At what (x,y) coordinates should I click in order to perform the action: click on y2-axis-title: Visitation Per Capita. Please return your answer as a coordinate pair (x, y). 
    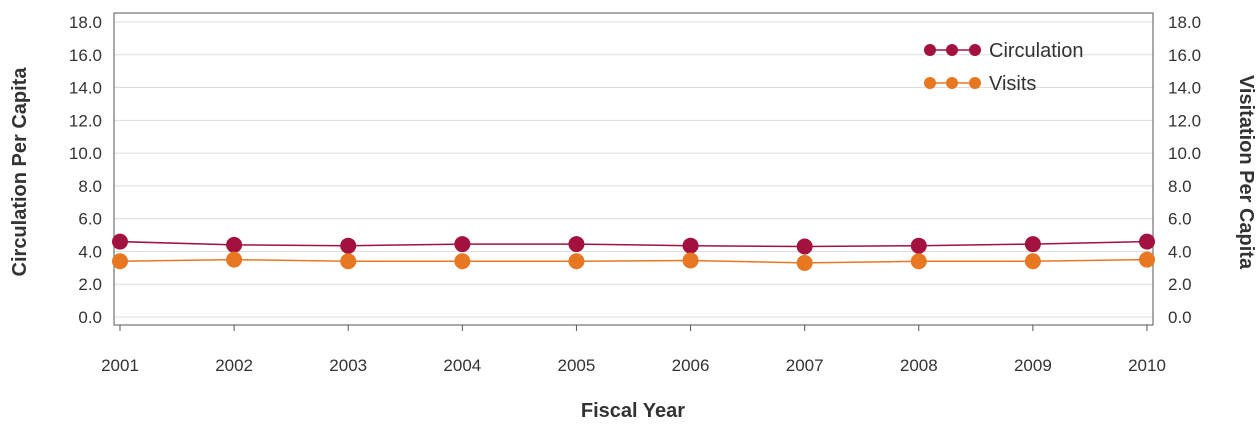
    Looking at the image, I should click on (1246, 172).